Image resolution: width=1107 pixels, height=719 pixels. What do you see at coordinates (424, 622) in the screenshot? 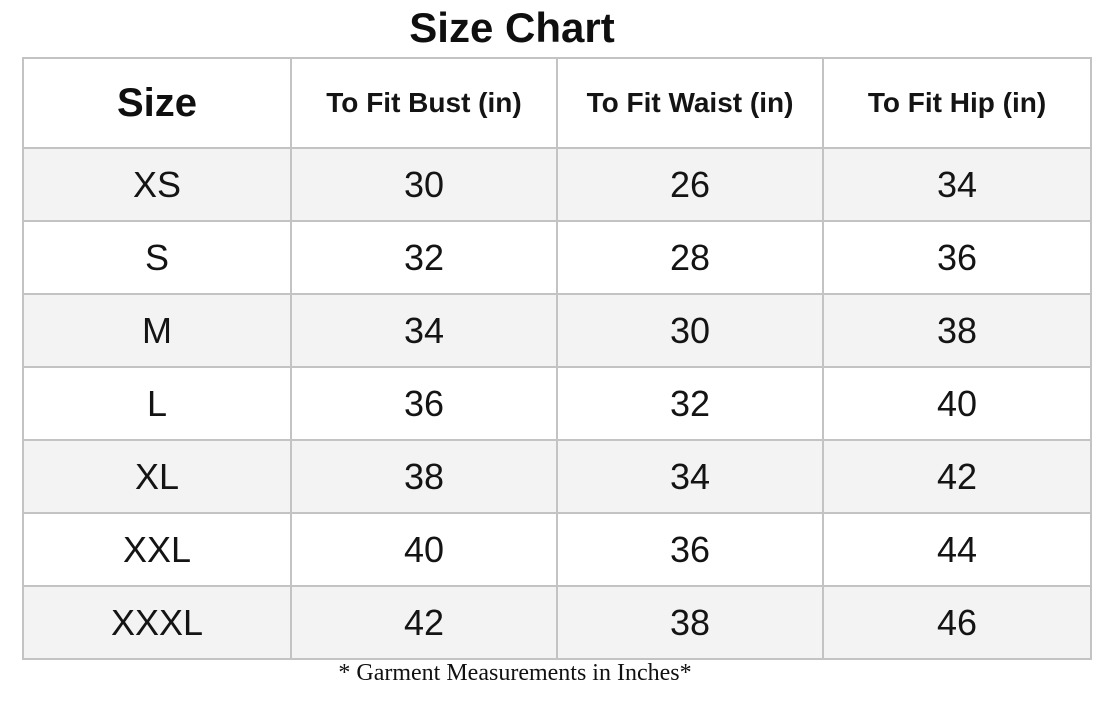
I see `cell-bust: 42` at bounding box center [424, 622].